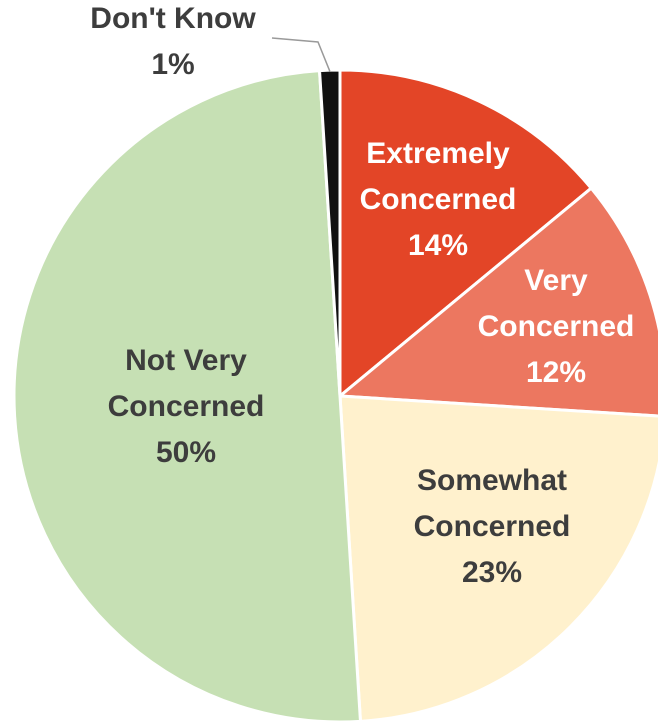 The height and width of the screenshot is (727, 658). I want to click on slice-name-line: Not Very, so click(186, 360).